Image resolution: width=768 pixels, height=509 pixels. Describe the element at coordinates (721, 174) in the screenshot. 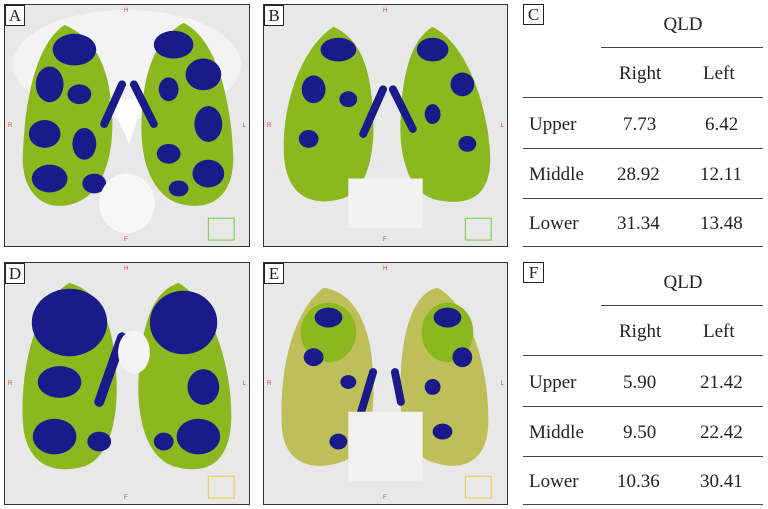

I see `value-left: 12.11` at that location.